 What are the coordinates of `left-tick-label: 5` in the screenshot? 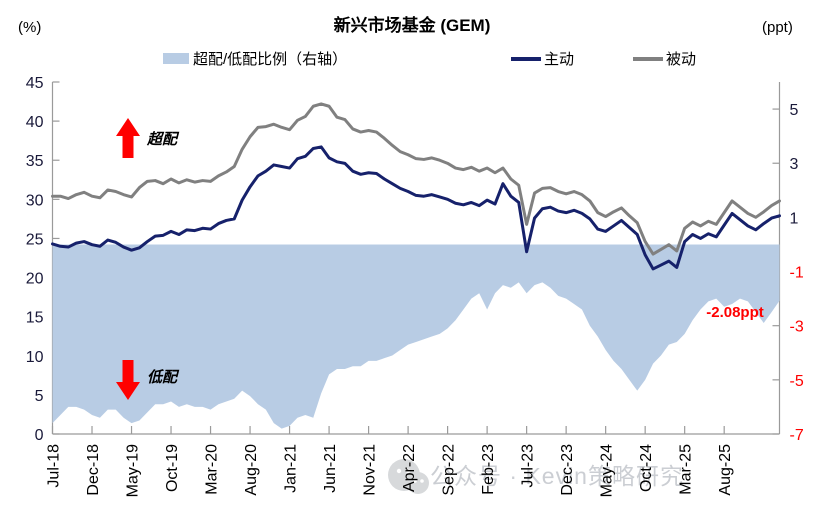 It's located at (39, 396).